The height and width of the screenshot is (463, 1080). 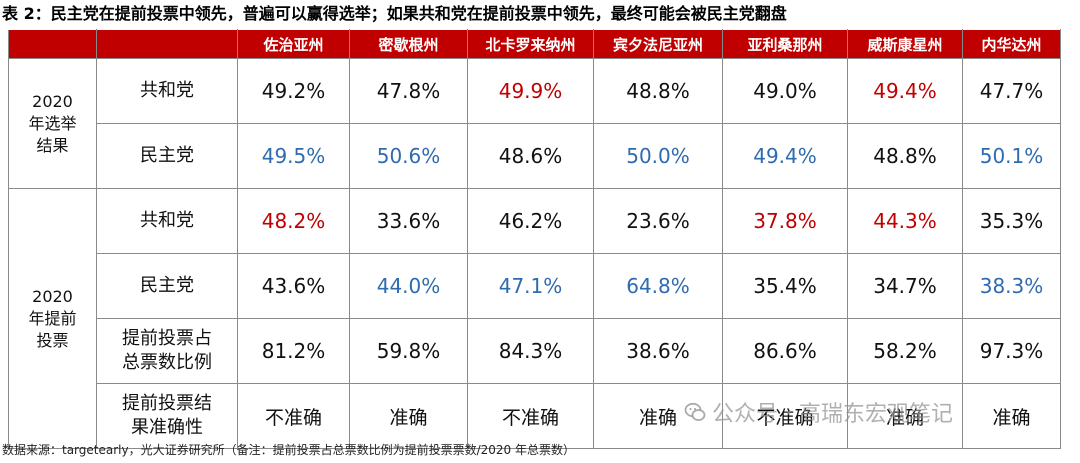 I want to click on value-cell: 38.3%, so click(x=1011, y=286).